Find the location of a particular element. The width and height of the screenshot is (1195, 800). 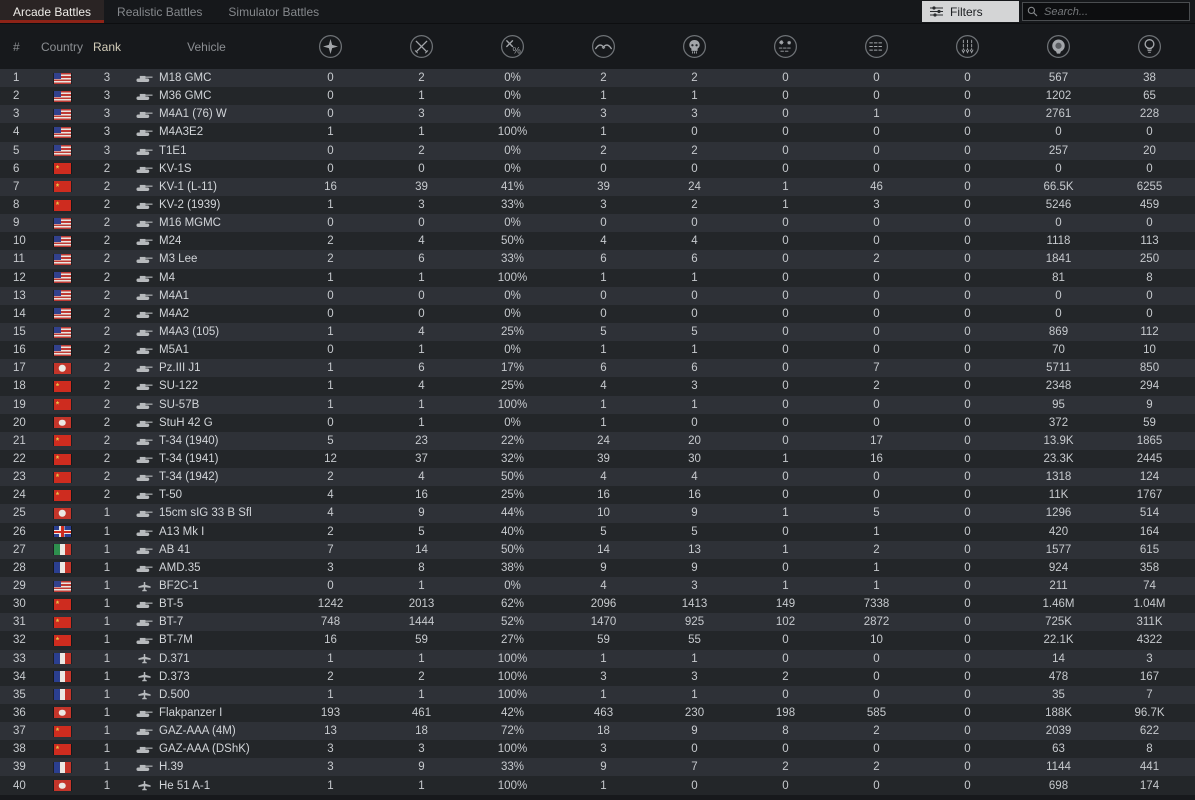

table-row: 37 1 GAZ-AAA (4M) 13 18 72% 18 9 8 2 0 2039 622 is located at coordinates (597, 731).